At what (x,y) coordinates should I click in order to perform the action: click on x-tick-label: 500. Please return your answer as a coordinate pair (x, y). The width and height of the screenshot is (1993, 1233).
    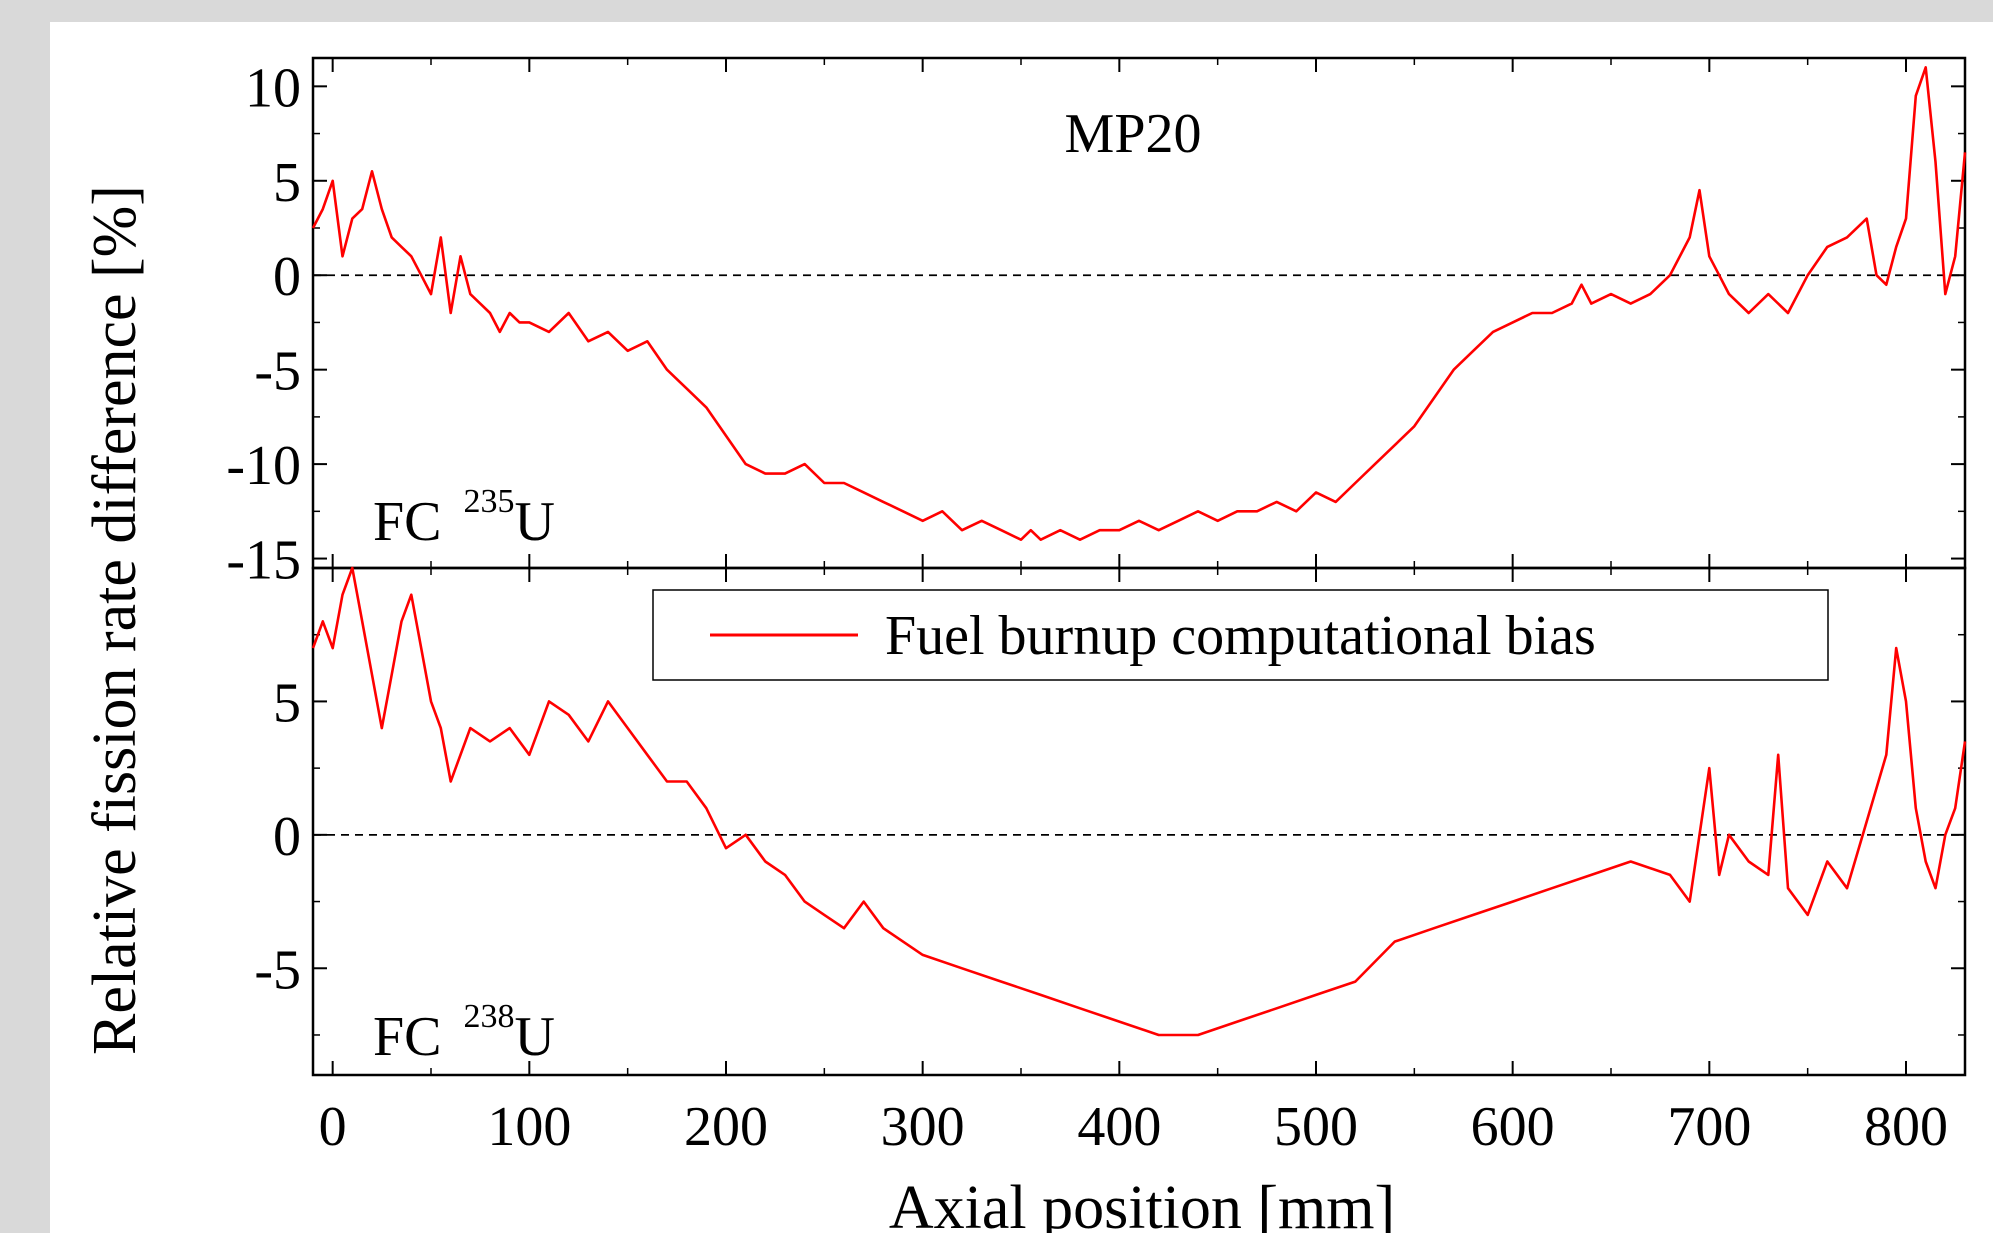
    Looking at the image, I should click on (1316, 1127).